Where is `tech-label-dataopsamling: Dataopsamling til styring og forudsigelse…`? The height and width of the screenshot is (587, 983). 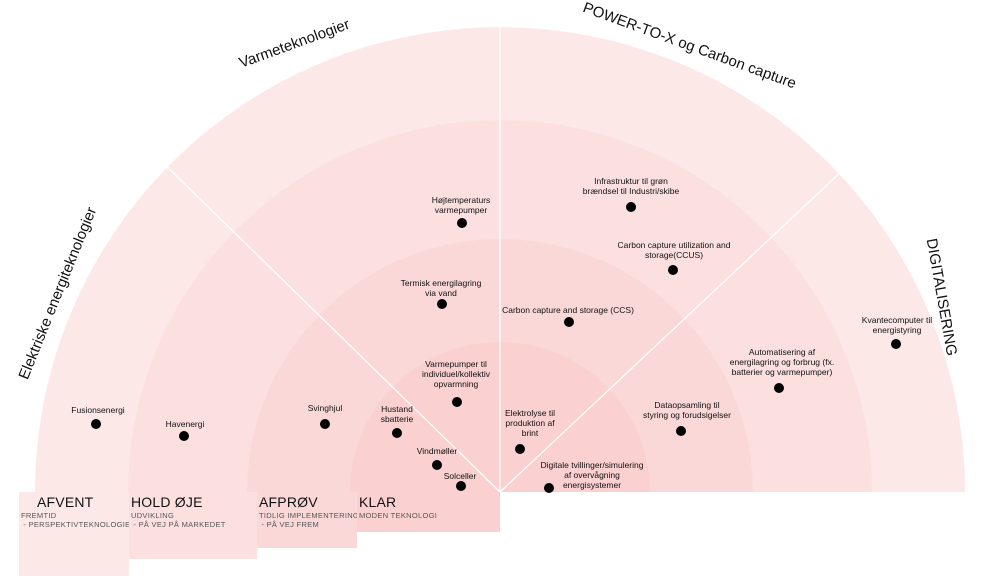
tech-label-dataopsamling: Dataopsamling til styring og forudsigelse… is located at coordinates (687, 410).